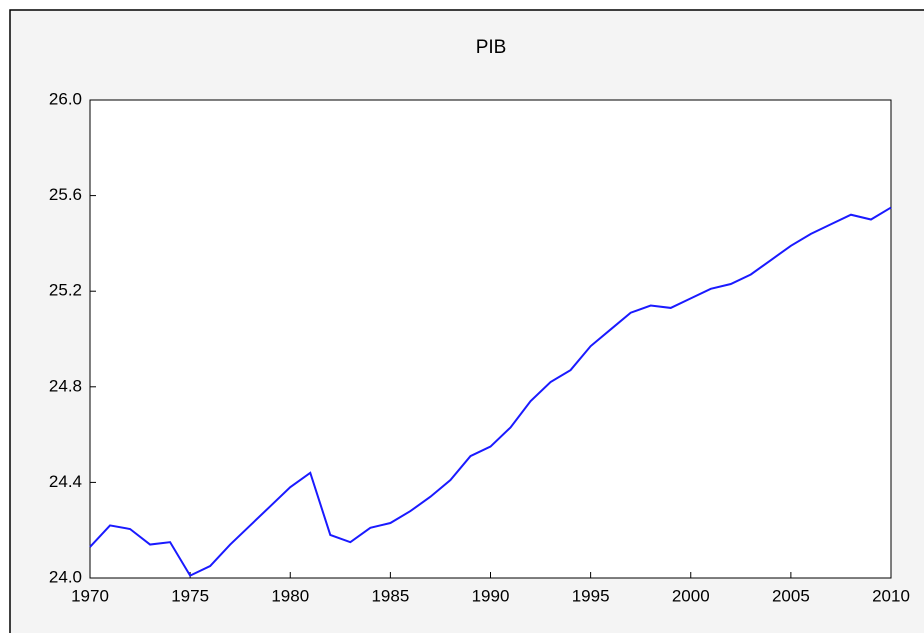 The image size is (924, 633). Describe the element at coordinates (891, 595) in the screenshot. I see `x-tick-label: 2010` at that location.